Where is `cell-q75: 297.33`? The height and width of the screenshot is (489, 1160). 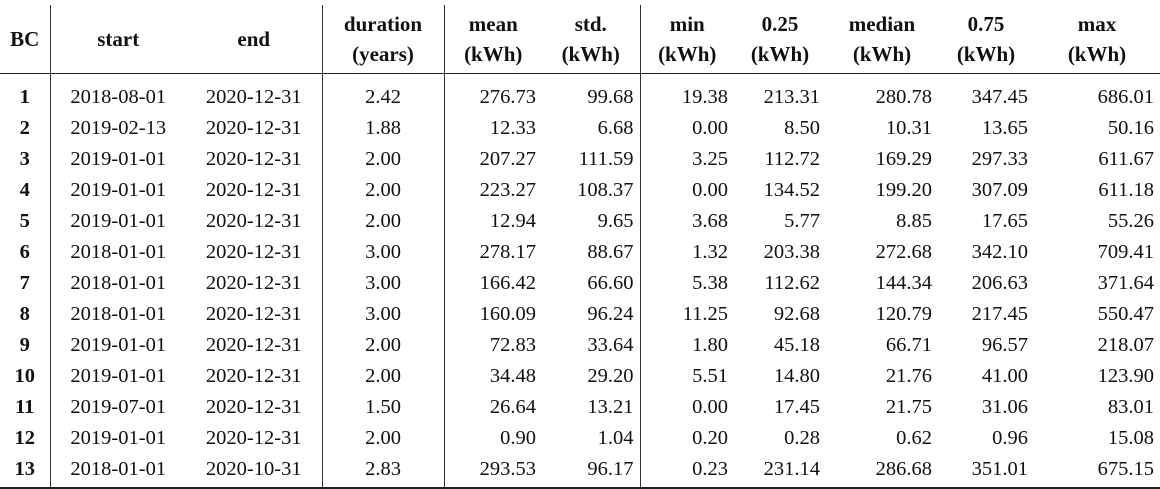 cell-q75: 297.33 is located at coordinates (999, 159).